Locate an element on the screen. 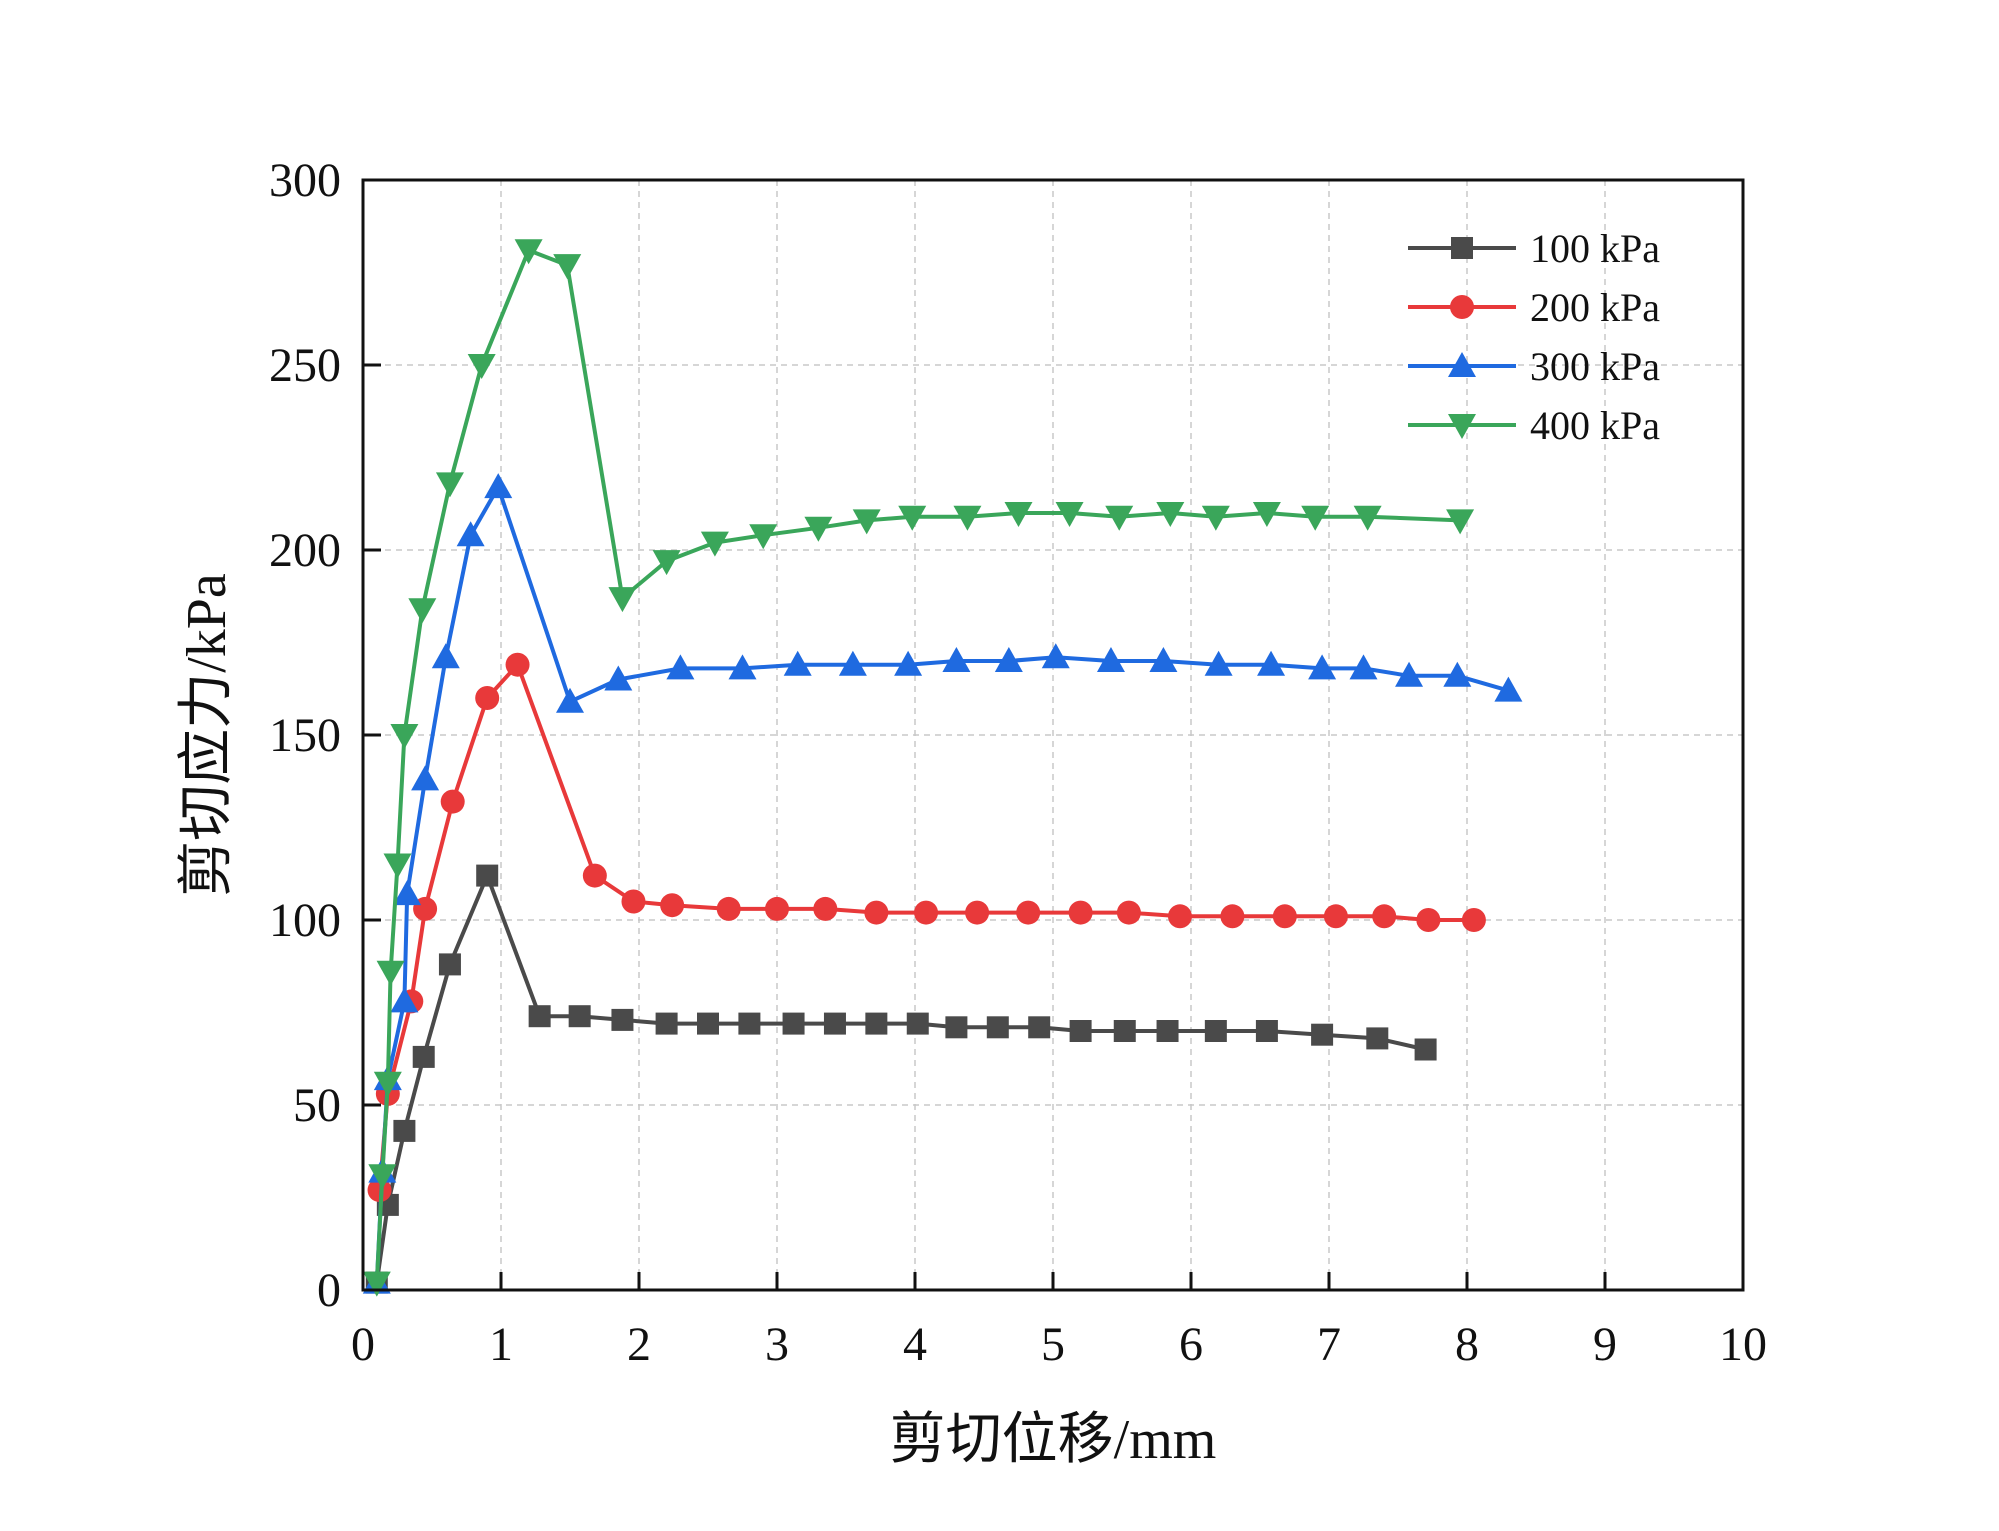 Image resolution: width=1999 pixels, height=1531 pixels. legend-item: 300 kPa is located at coordinates (1534, 366).